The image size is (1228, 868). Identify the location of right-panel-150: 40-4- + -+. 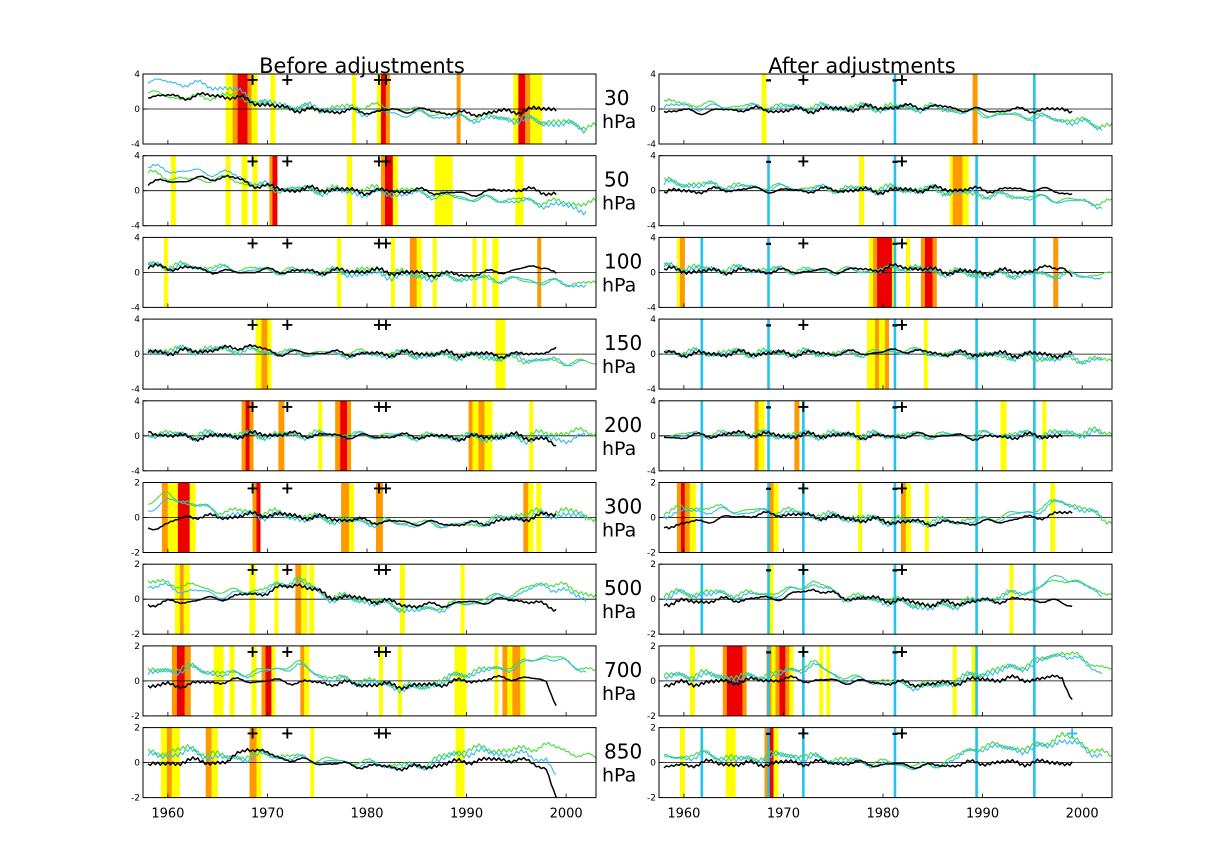
(880, 355).